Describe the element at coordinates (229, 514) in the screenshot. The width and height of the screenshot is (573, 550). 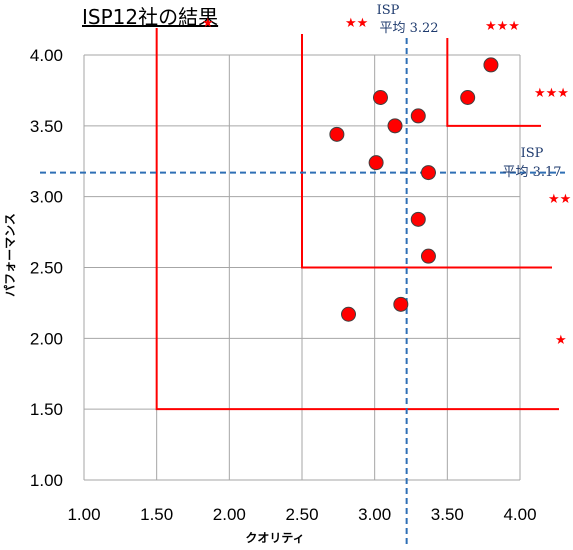
I see `x-tick-label: 2.00` at that location.